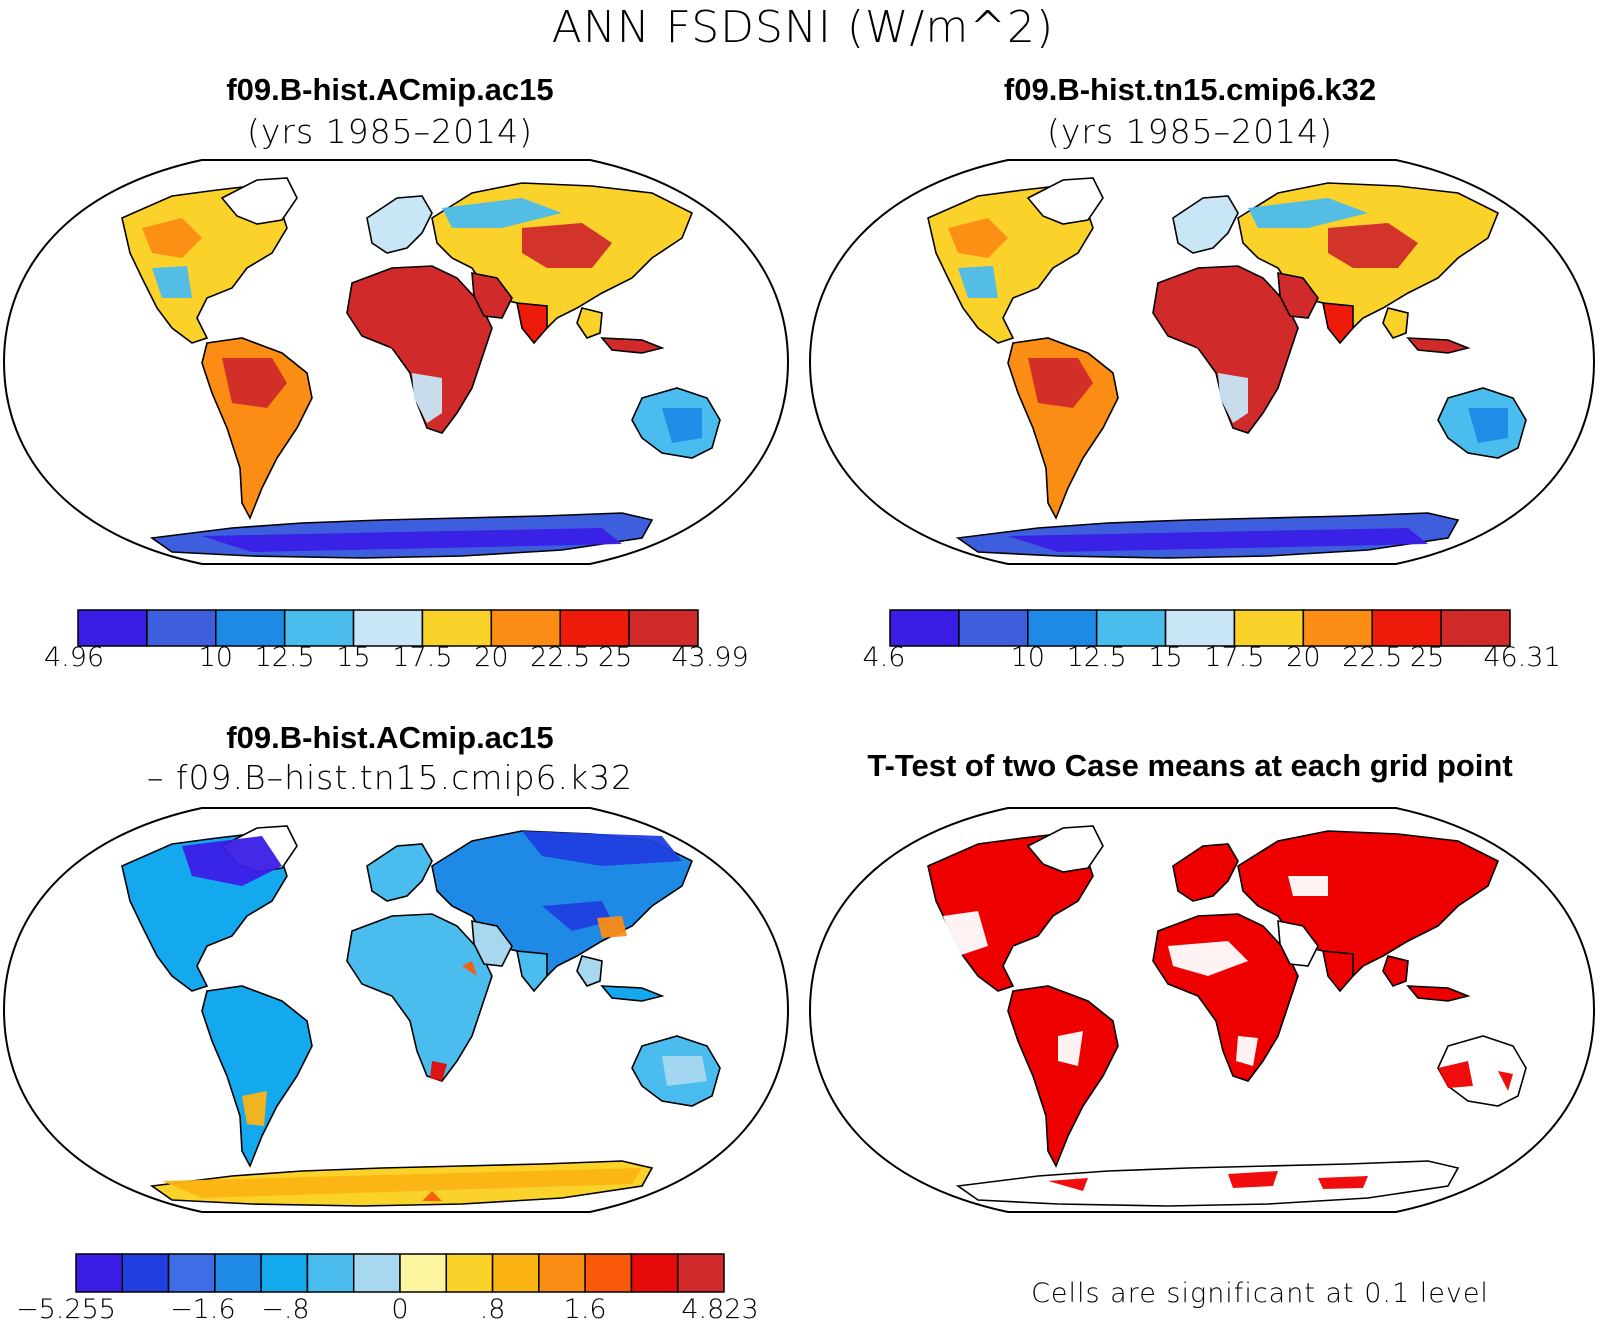 The image size is (1606, 1327). I want to click on panel-1-subtitle: (yrs 1985–2014), so click(390, 131).